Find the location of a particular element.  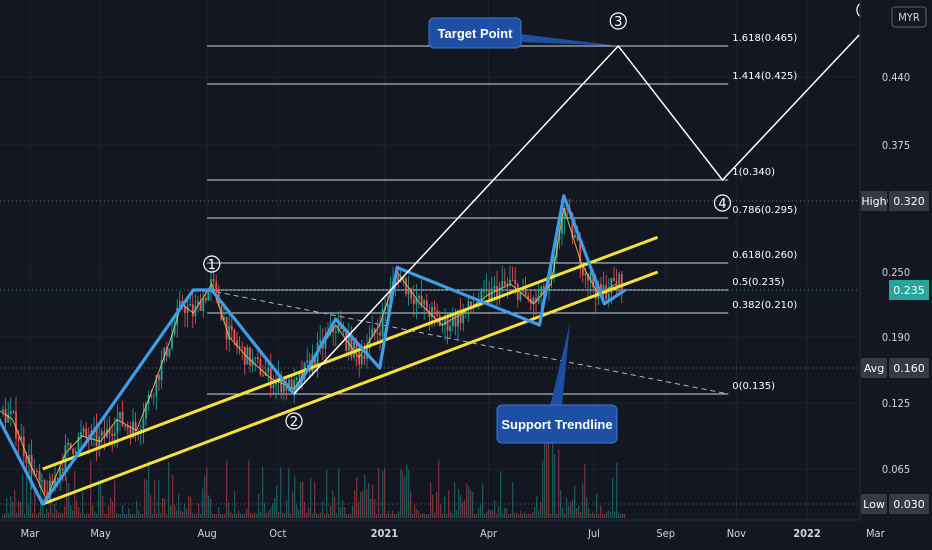

price-tick-label: 0.440 is located at coordinates (896, 77).